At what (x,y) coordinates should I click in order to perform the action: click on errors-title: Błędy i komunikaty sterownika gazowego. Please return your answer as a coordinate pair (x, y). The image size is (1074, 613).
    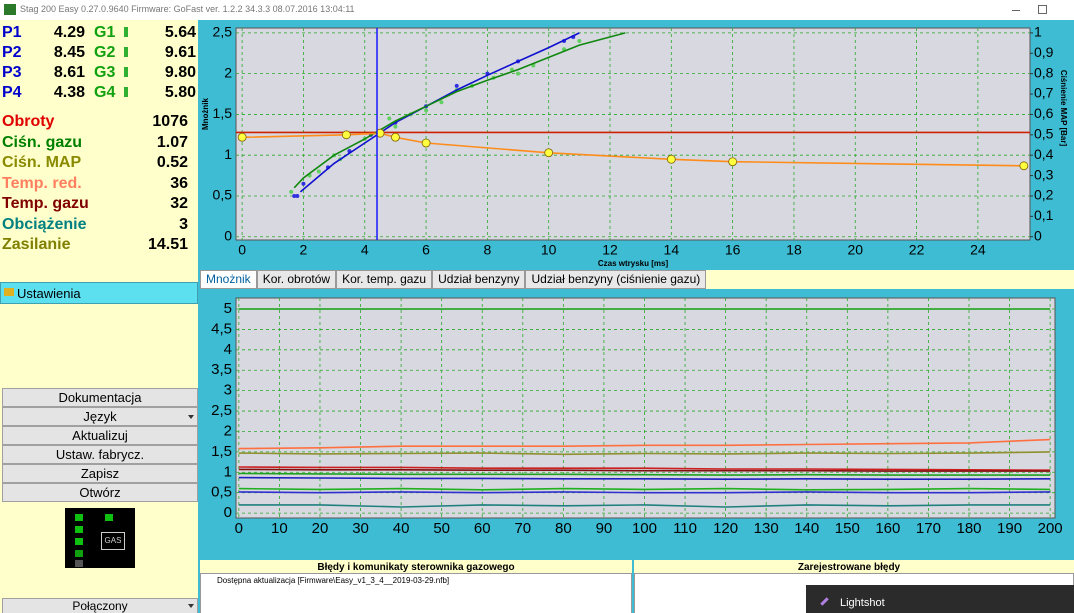
    Looking at the image, I should click on (416, 567).